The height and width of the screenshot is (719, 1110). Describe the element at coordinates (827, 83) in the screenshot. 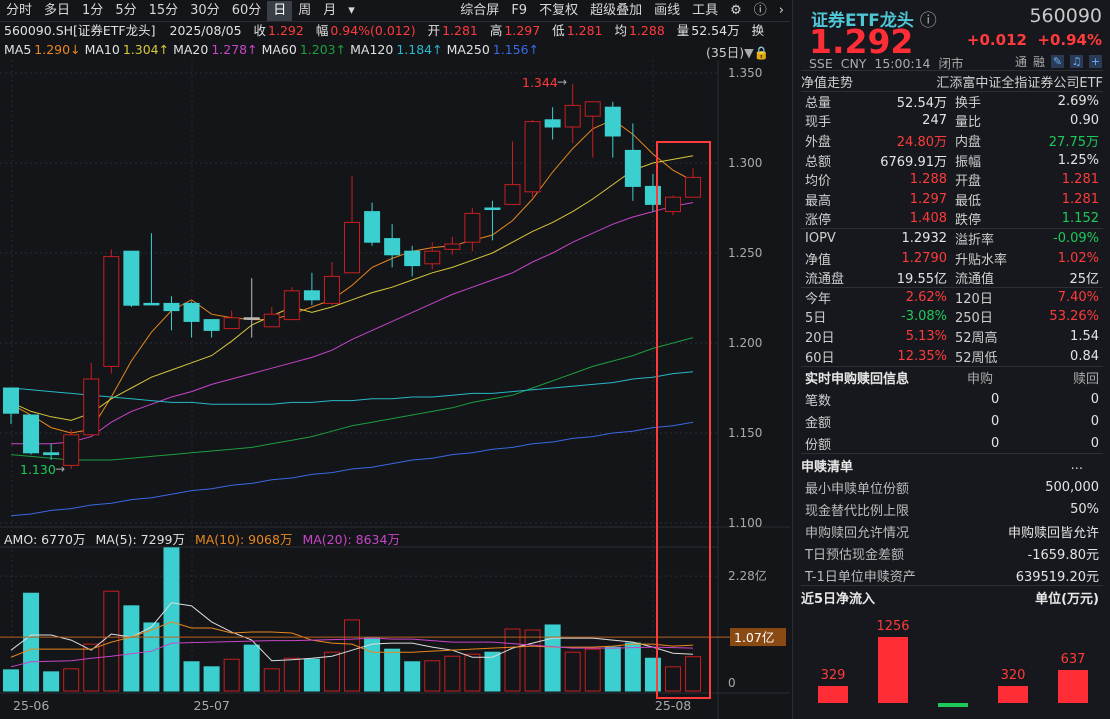

I see `nav-trend-label: 净值走势` at that location.